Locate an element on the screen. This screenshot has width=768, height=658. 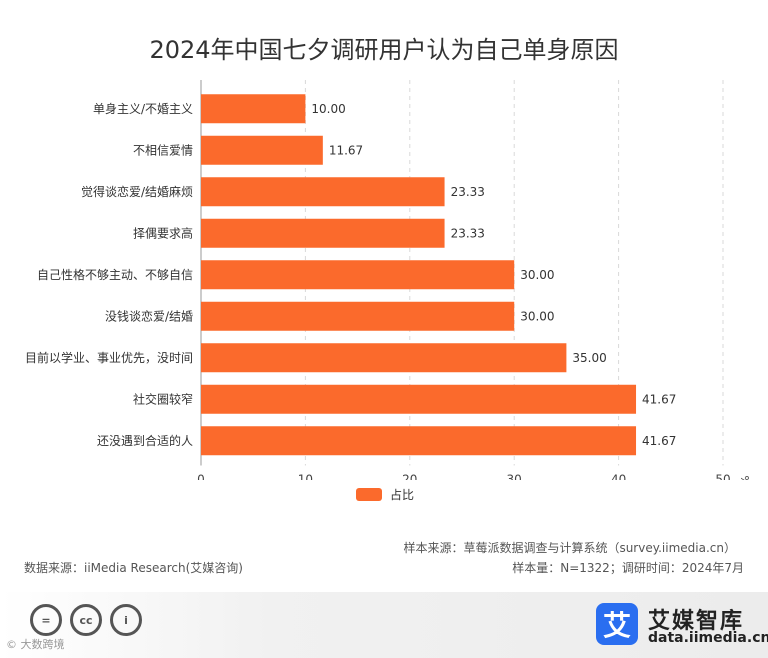
attribution-icon: i is located at coordinates (126, 620).